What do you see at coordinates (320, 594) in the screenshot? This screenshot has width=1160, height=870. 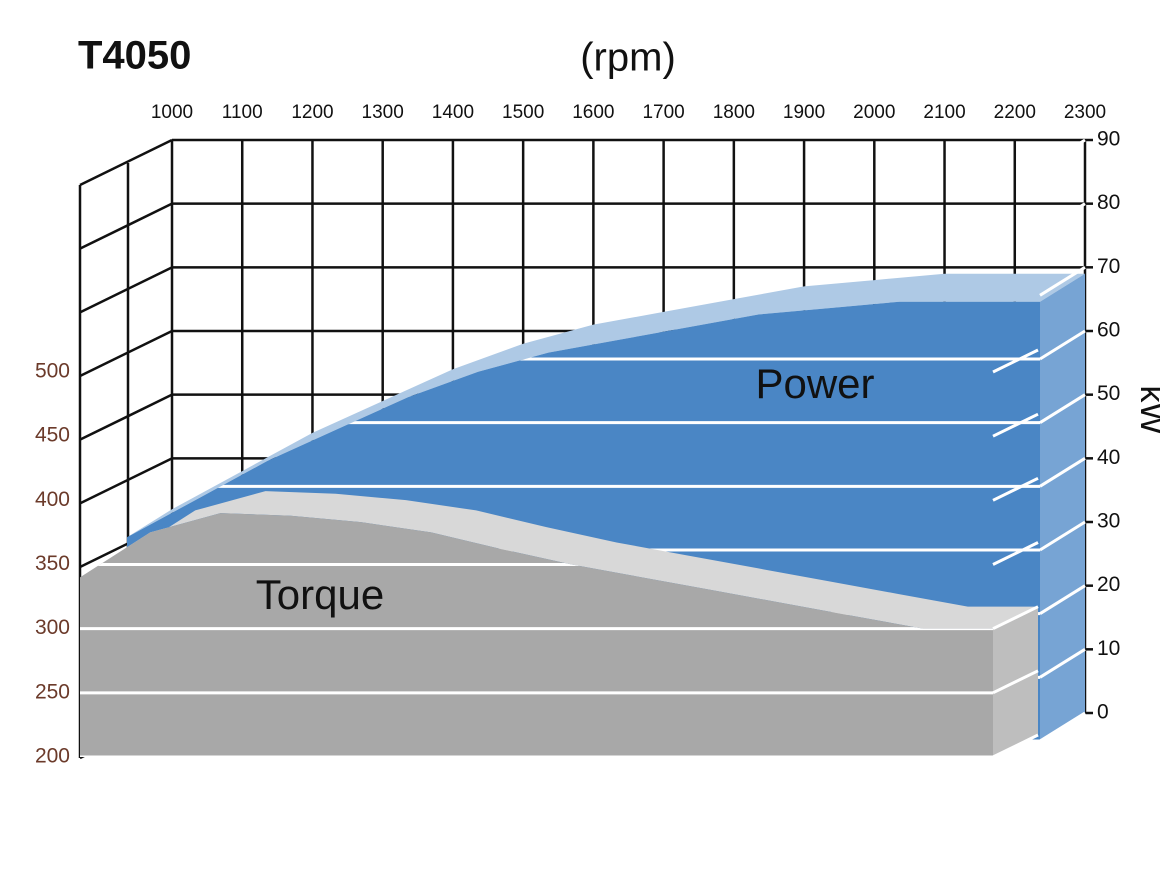 I see `series-label: Torque` at bounding box center [320, 594].